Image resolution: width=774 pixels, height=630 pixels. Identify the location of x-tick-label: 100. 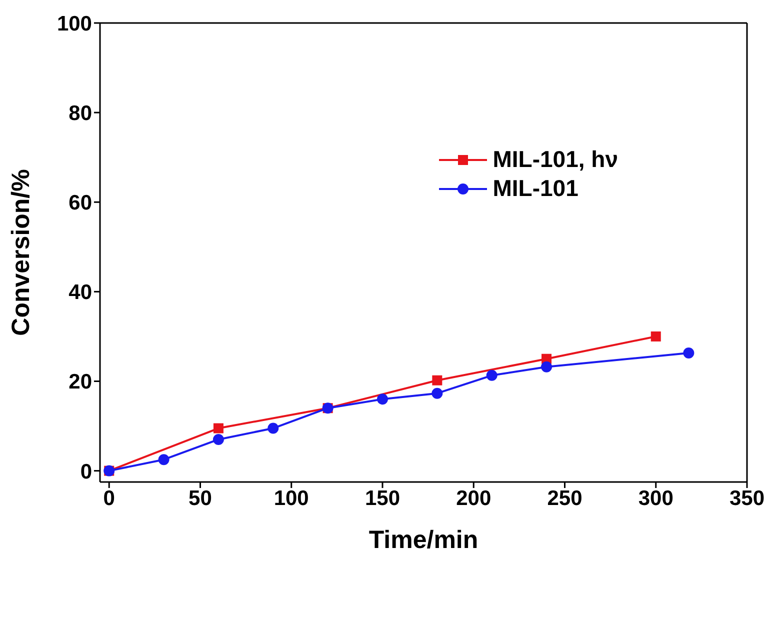
(291, 498).